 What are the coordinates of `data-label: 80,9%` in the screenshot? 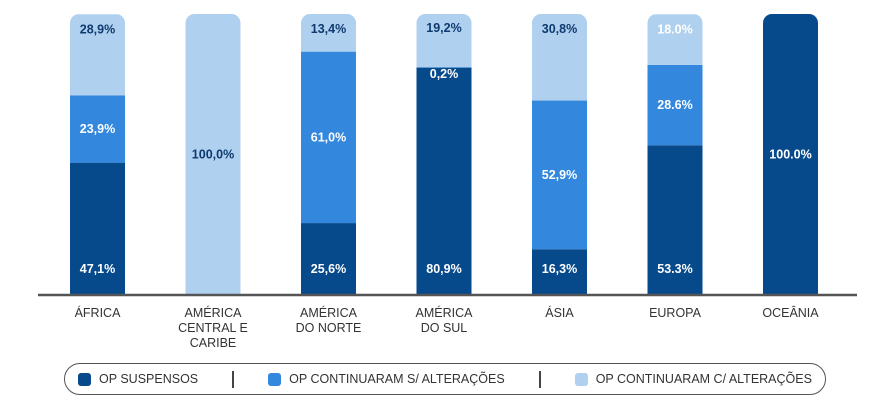 It's located at (443, 269).